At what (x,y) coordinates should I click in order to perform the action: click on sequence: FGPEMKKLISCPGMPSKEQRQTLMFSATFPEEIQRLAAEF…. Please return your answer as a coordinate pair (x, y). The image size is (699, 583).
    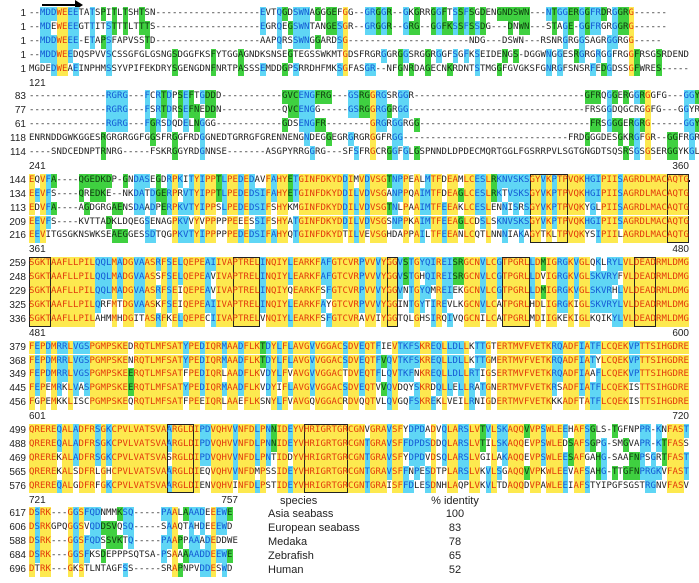
    Looking at the image, I should click on (359, 403).